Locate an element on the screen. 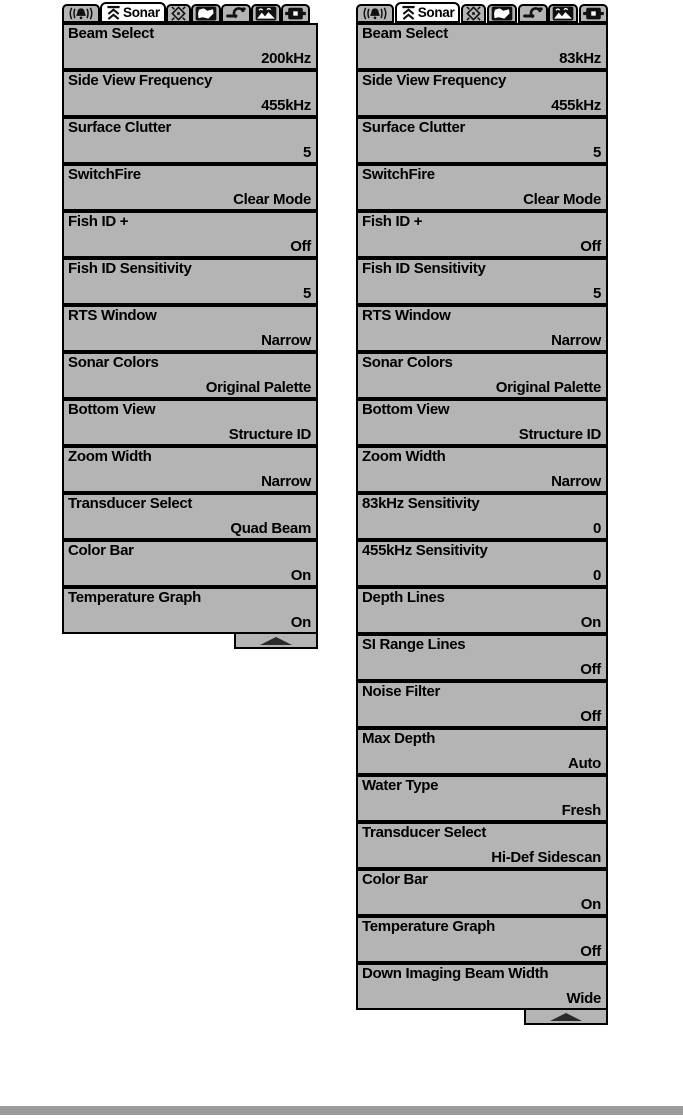 The width and height of the screenshot is (683, 1119). accessories-plug-icon is located at coordinates (295, 13).